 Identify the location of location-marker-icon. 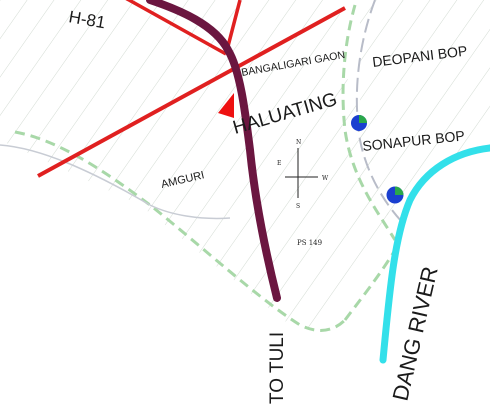
(226, 105).